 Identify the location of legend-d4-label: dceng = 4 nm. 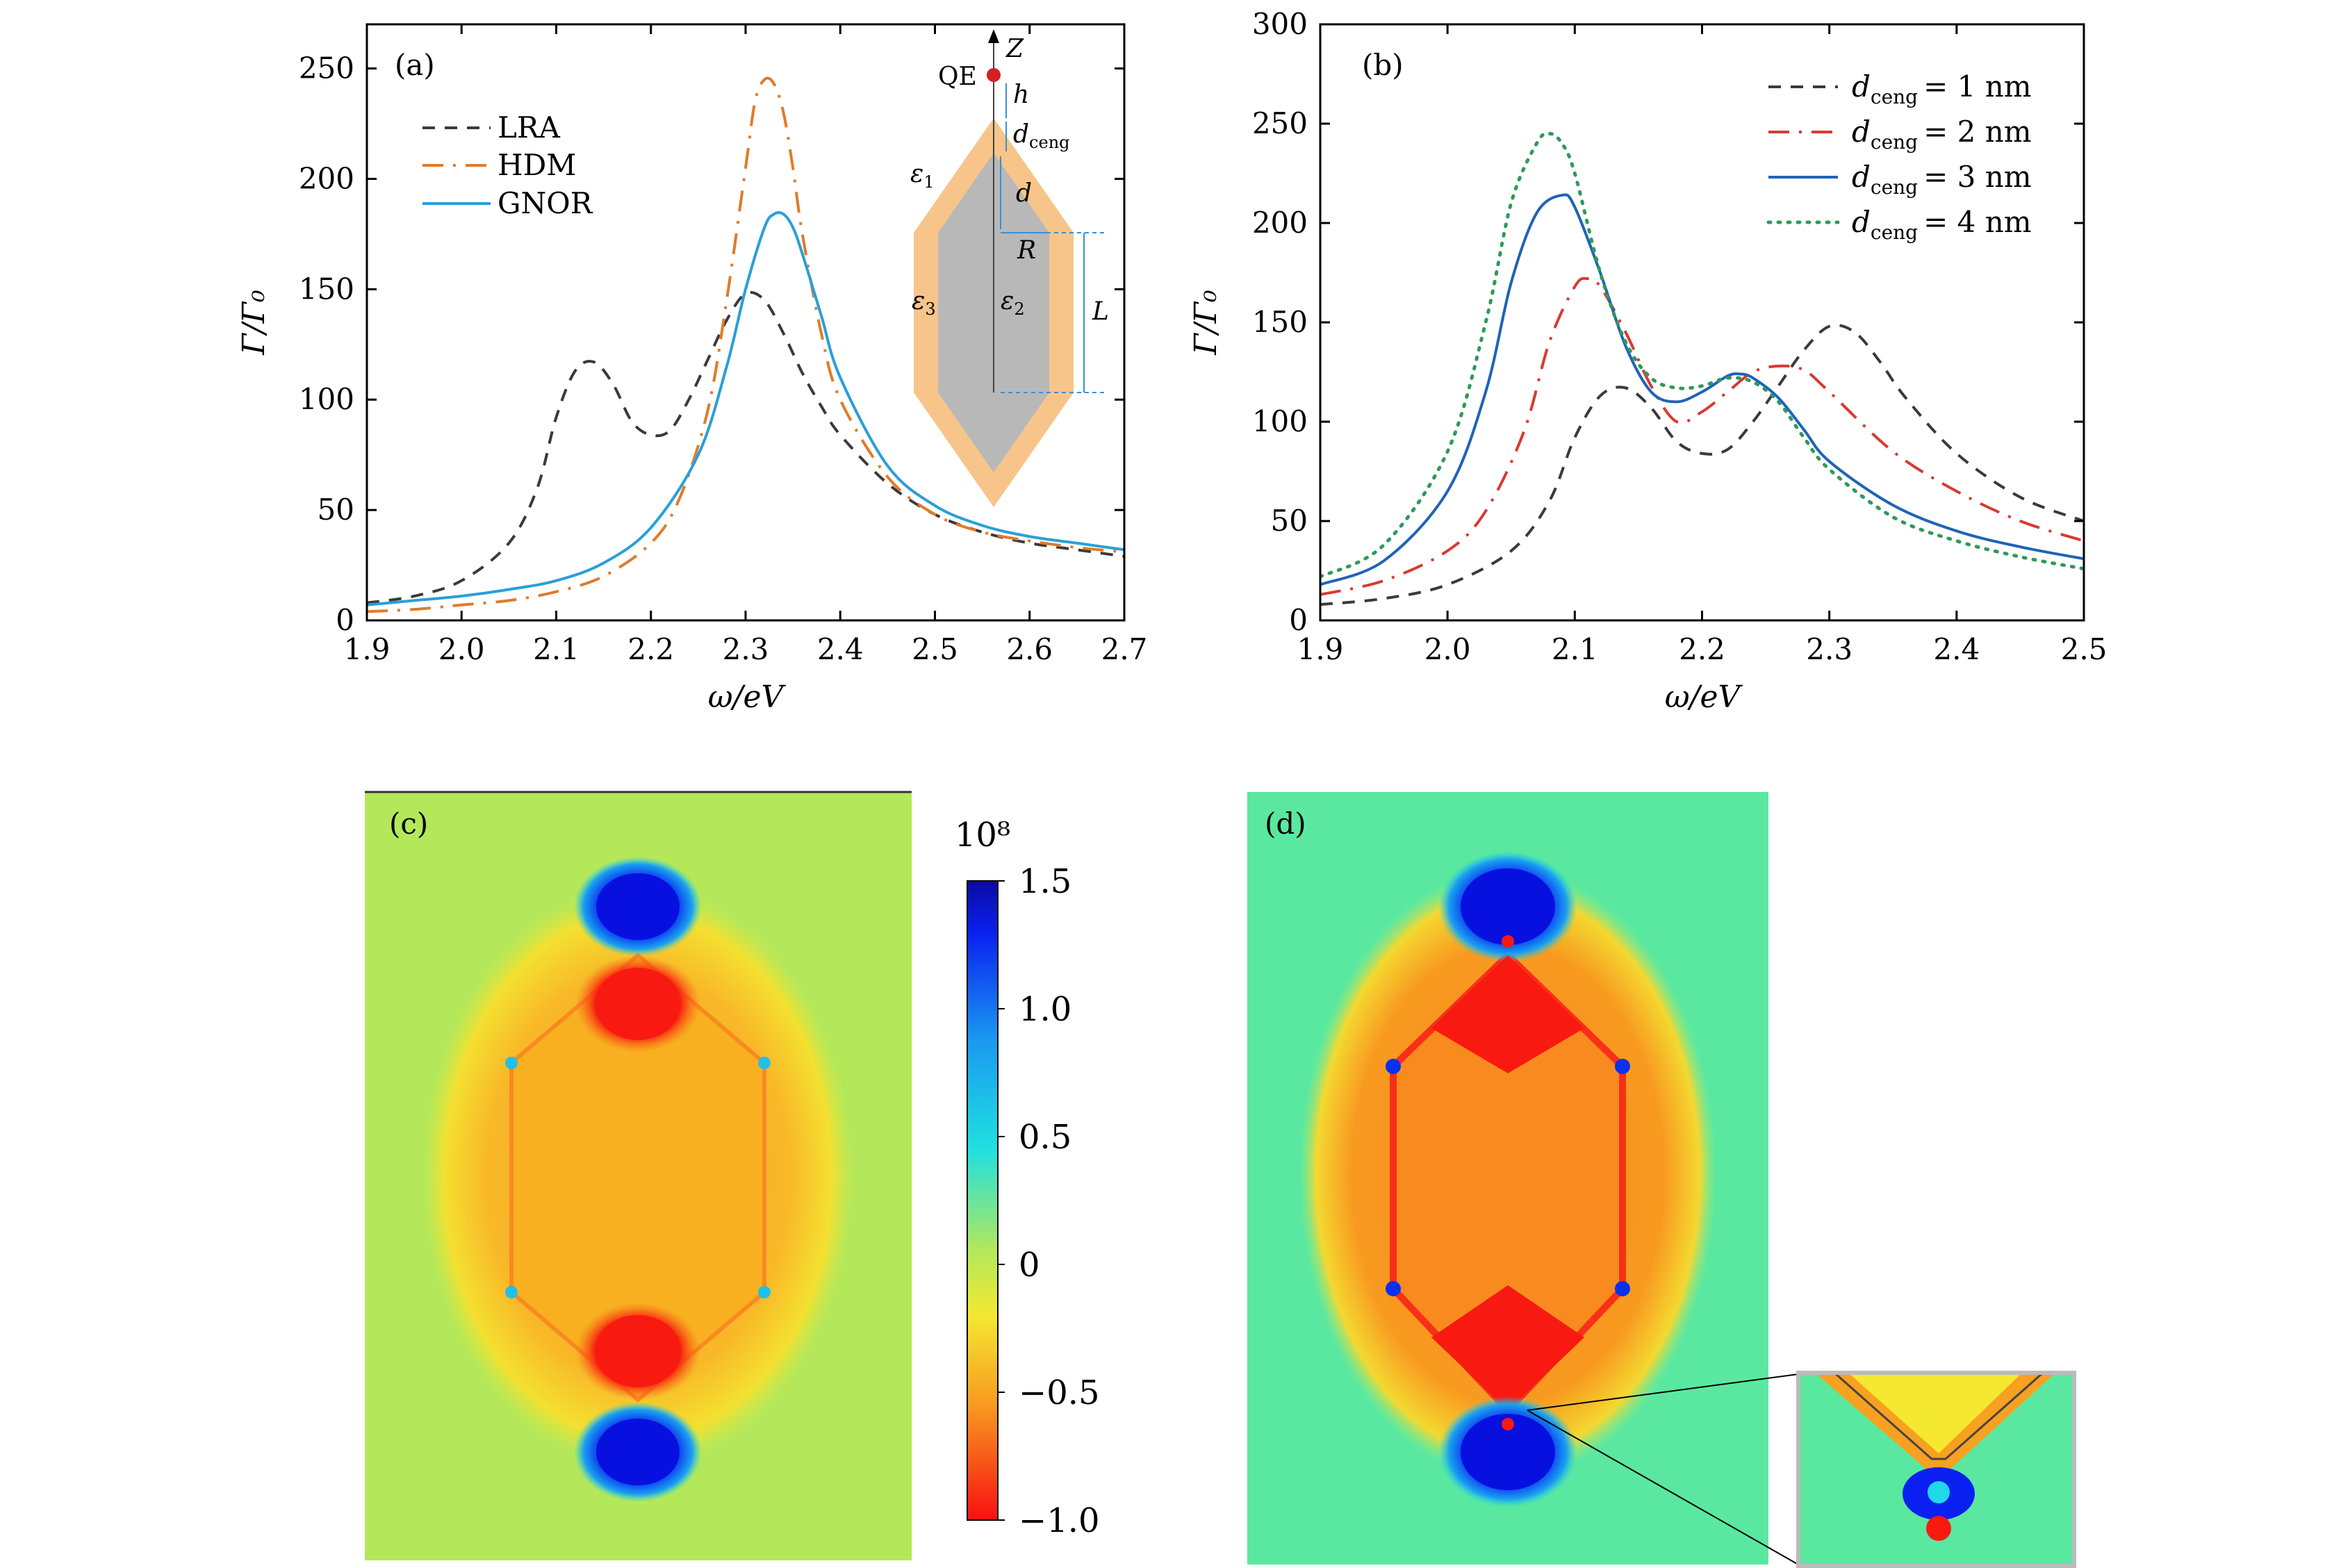
(1942, 224).